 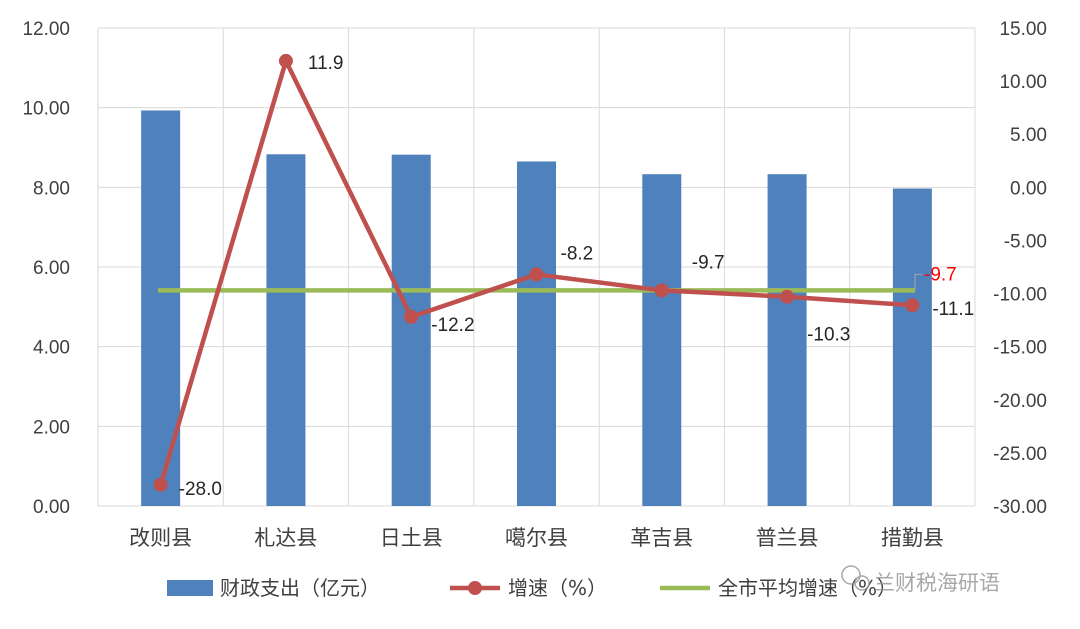 What do you see at coordinates (326, 63) in the screenshot?
I see `growth-data-label-1: 11.9` at bounding box center [326, 63].